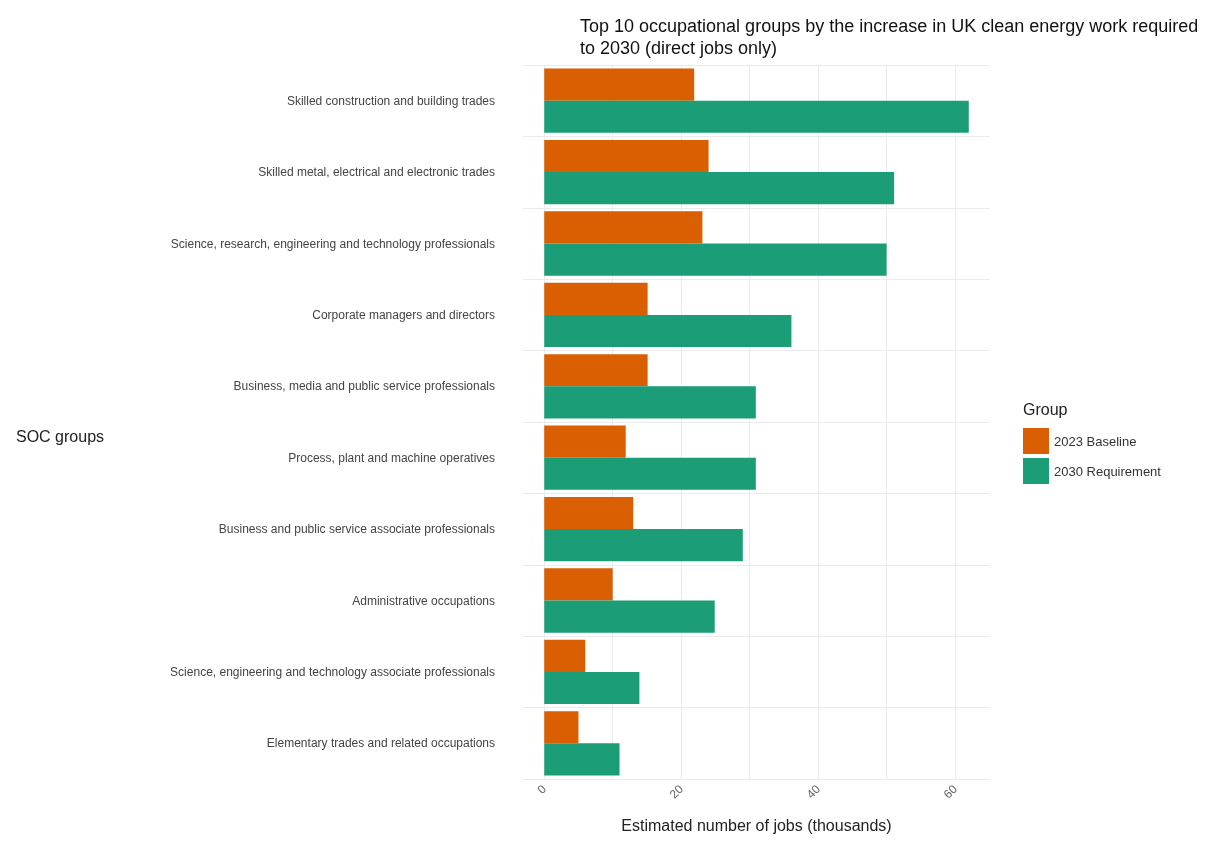 This screenshot has height=846, width=1205. Describe the element at coordinates (676, 791) in the screenshot. I see `x-tick-label: 20` at that location.